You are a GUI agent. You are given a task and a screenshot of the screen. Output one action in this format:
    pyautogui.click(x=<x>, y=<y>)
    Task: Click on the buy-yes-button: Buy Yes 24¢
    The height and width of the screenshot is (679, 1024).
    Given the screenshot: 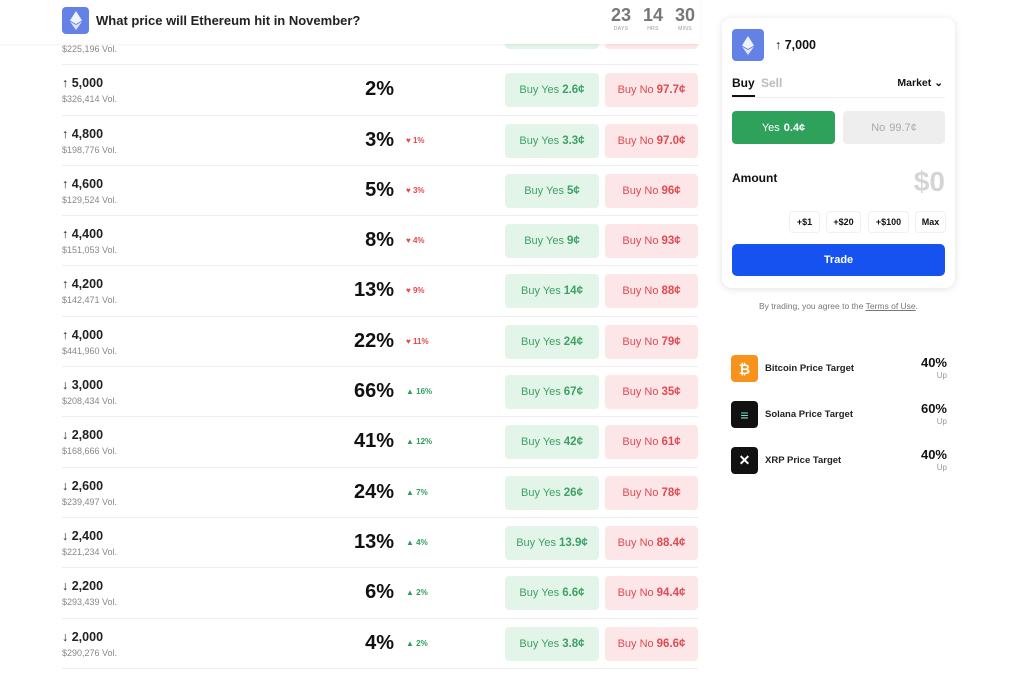 What is the action you would take?
    pyautogui.click(x=552, y=341)
    